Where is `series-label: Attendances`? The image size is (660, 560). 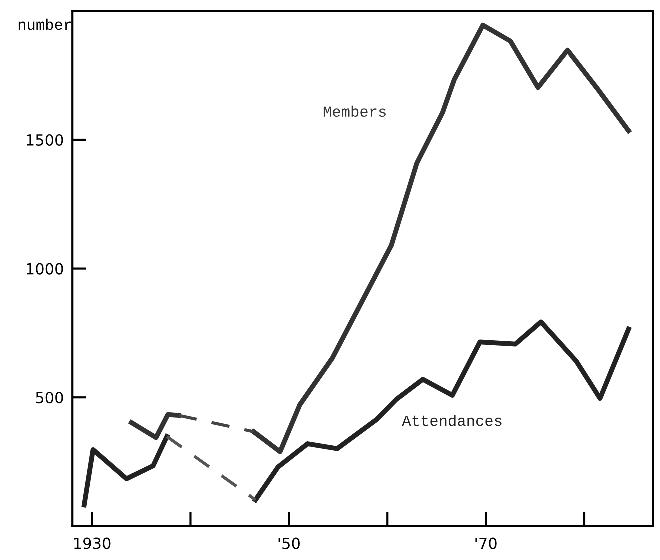
series-label: Attendances is located at coordinates (452, 420).